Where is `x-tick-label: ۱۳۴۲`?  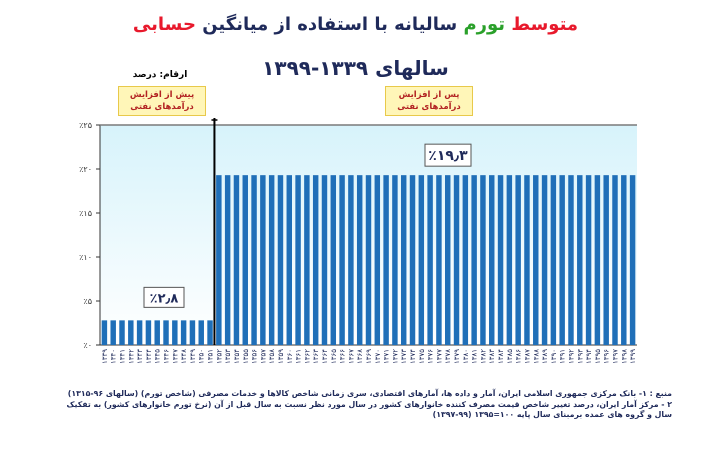
x-tick-label: ۱۳۴۲ is located at coordinates (131, 356).